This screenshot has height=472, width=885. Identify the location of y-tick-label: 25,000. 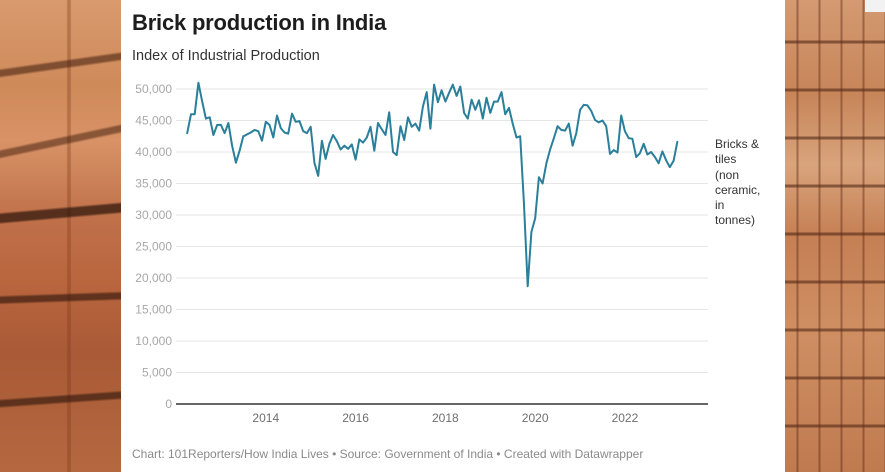
(153, 247).